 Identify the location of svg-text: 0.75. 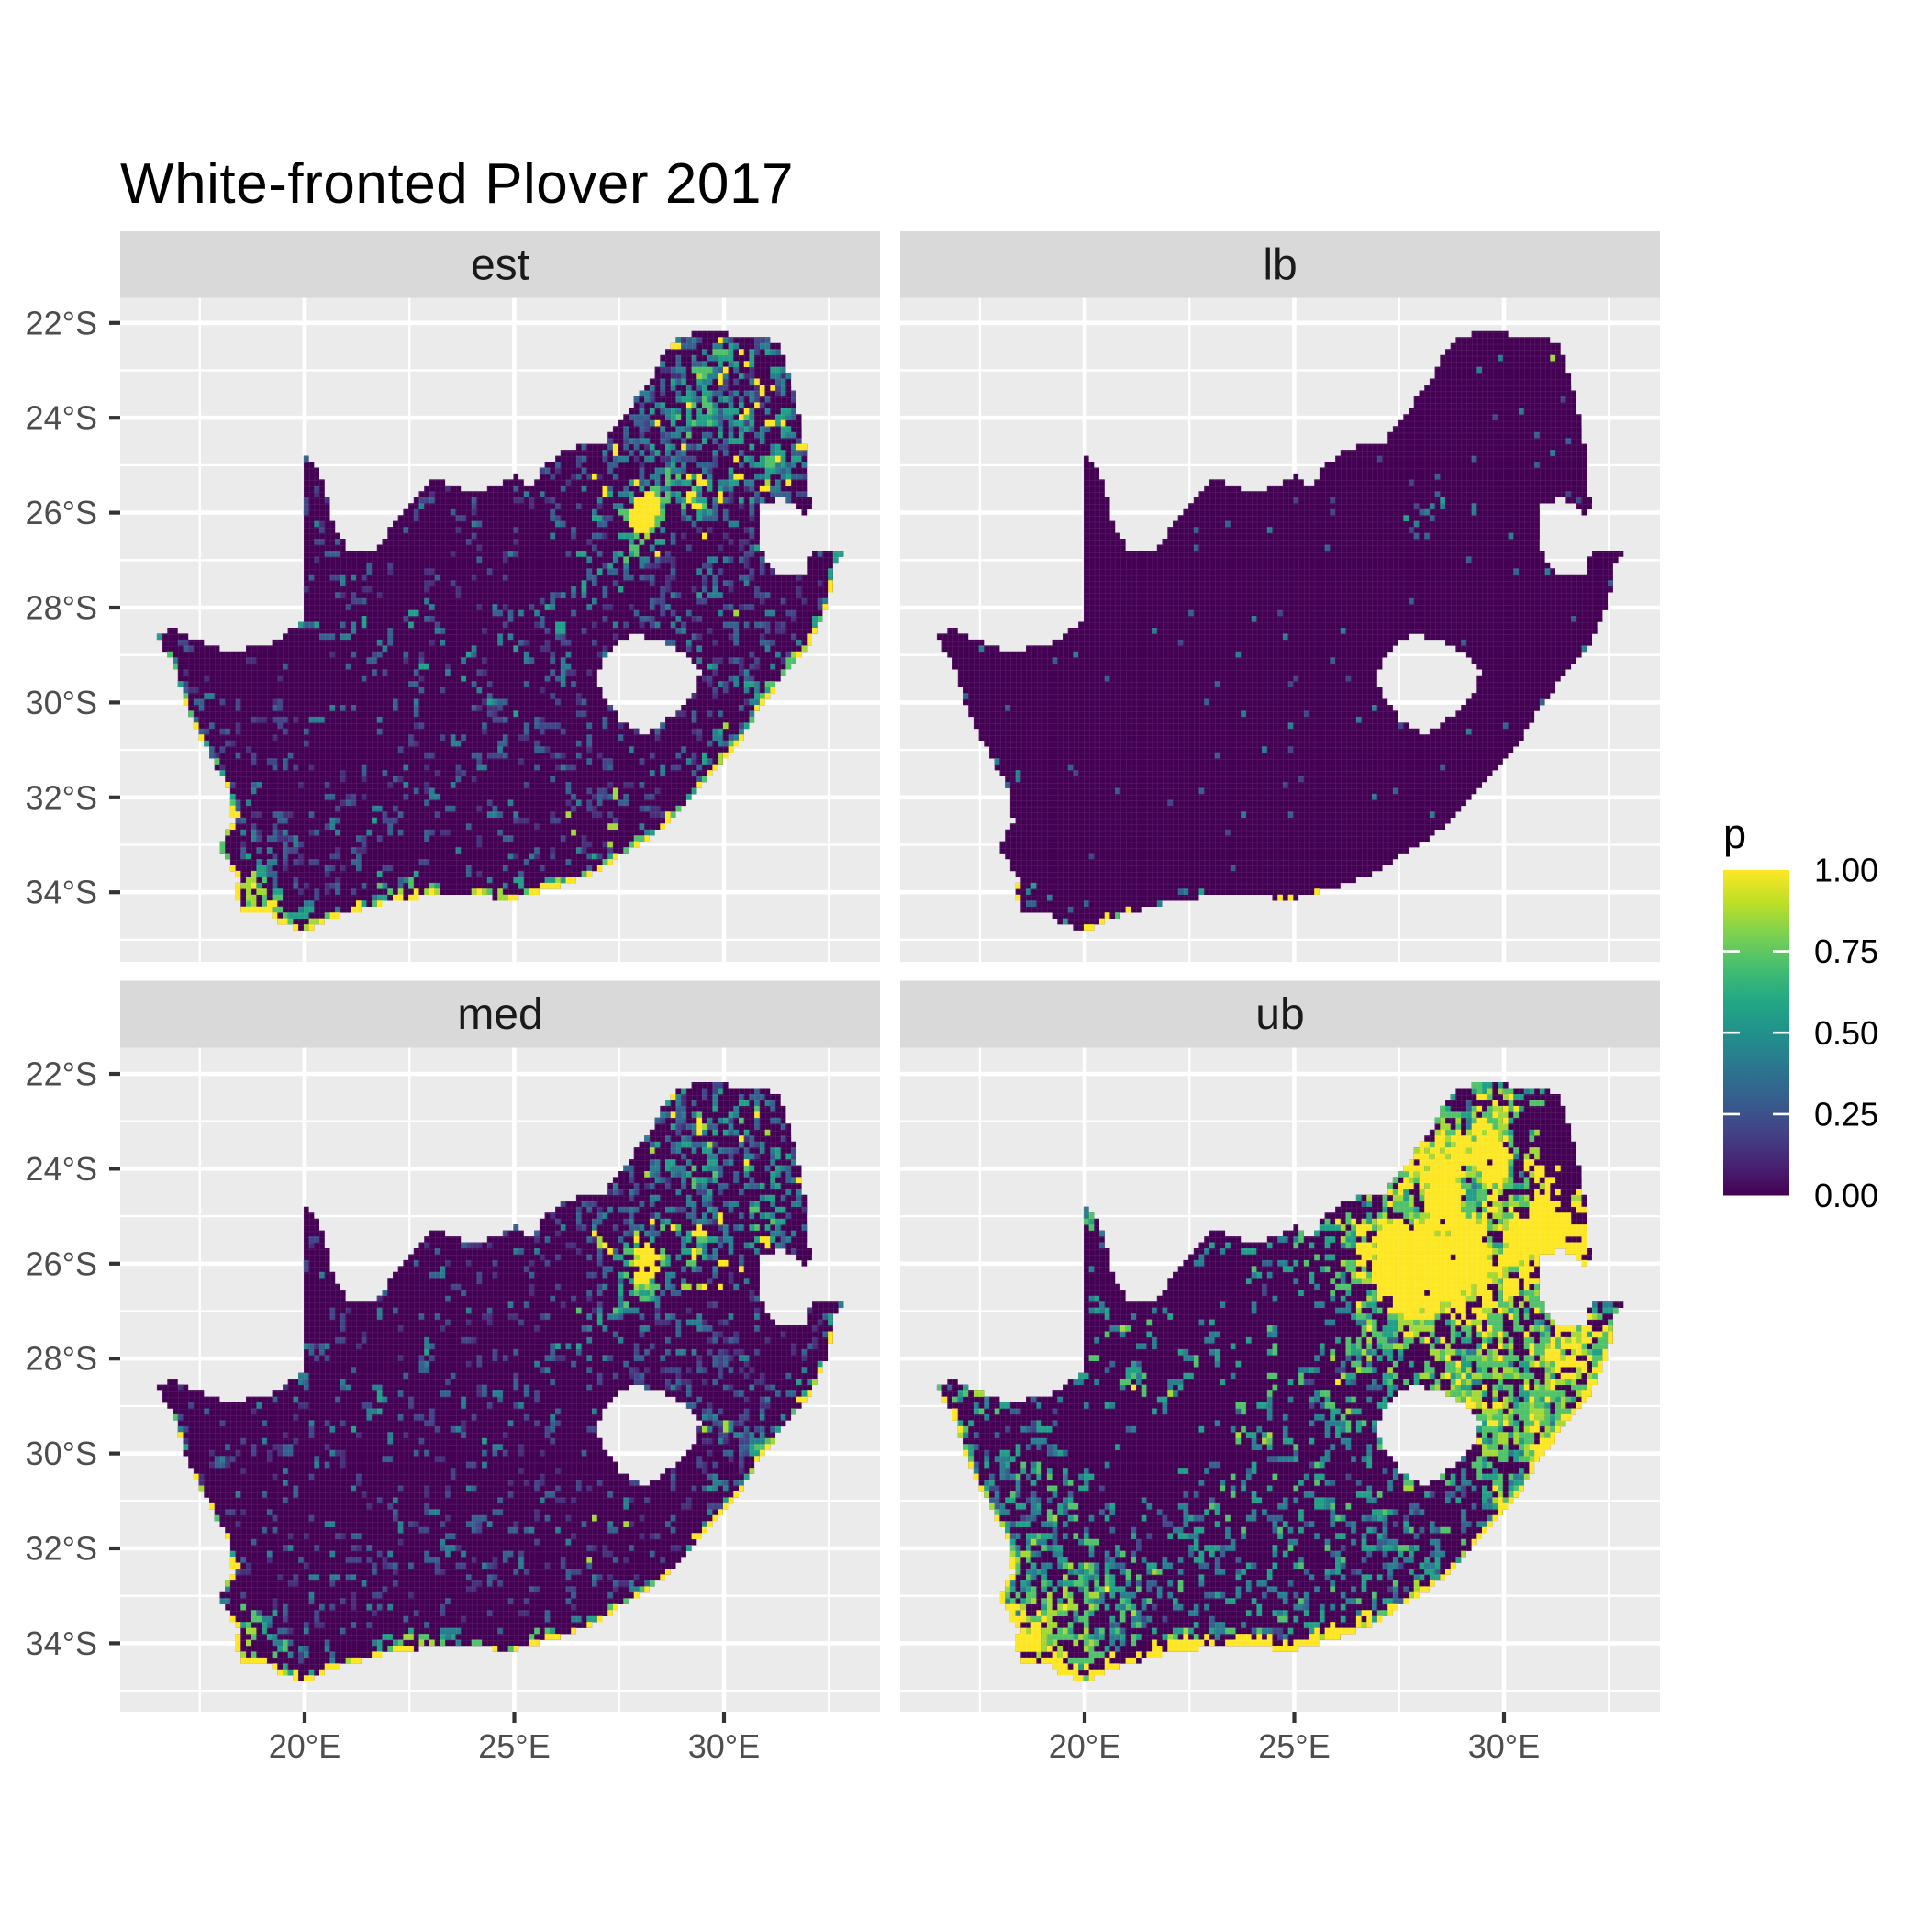
(1846, 951).